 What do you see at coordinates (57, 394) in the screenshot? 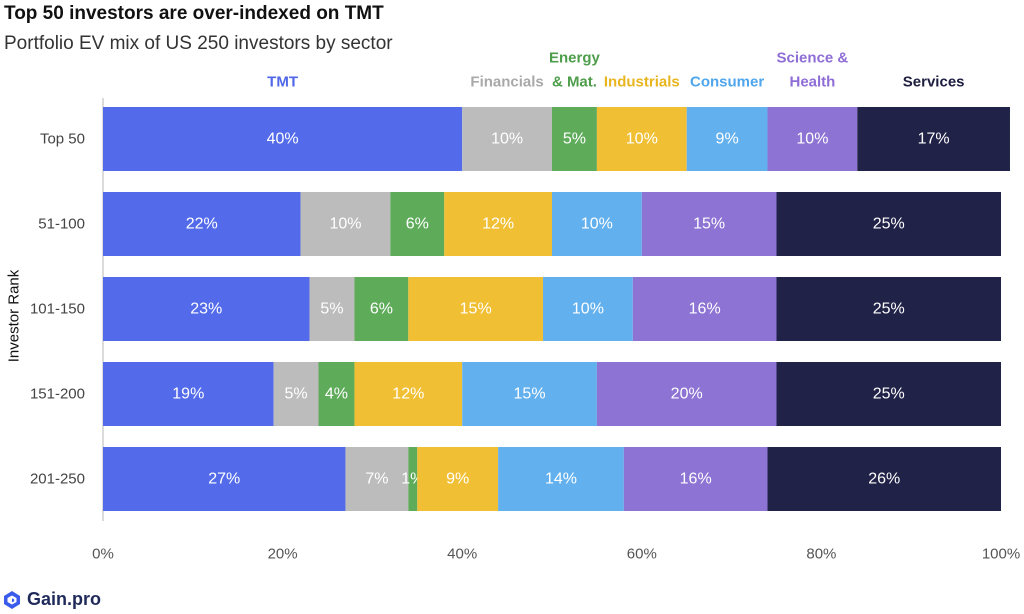
I see `y-category-label: 151-200` at bounding box center [57, 394].